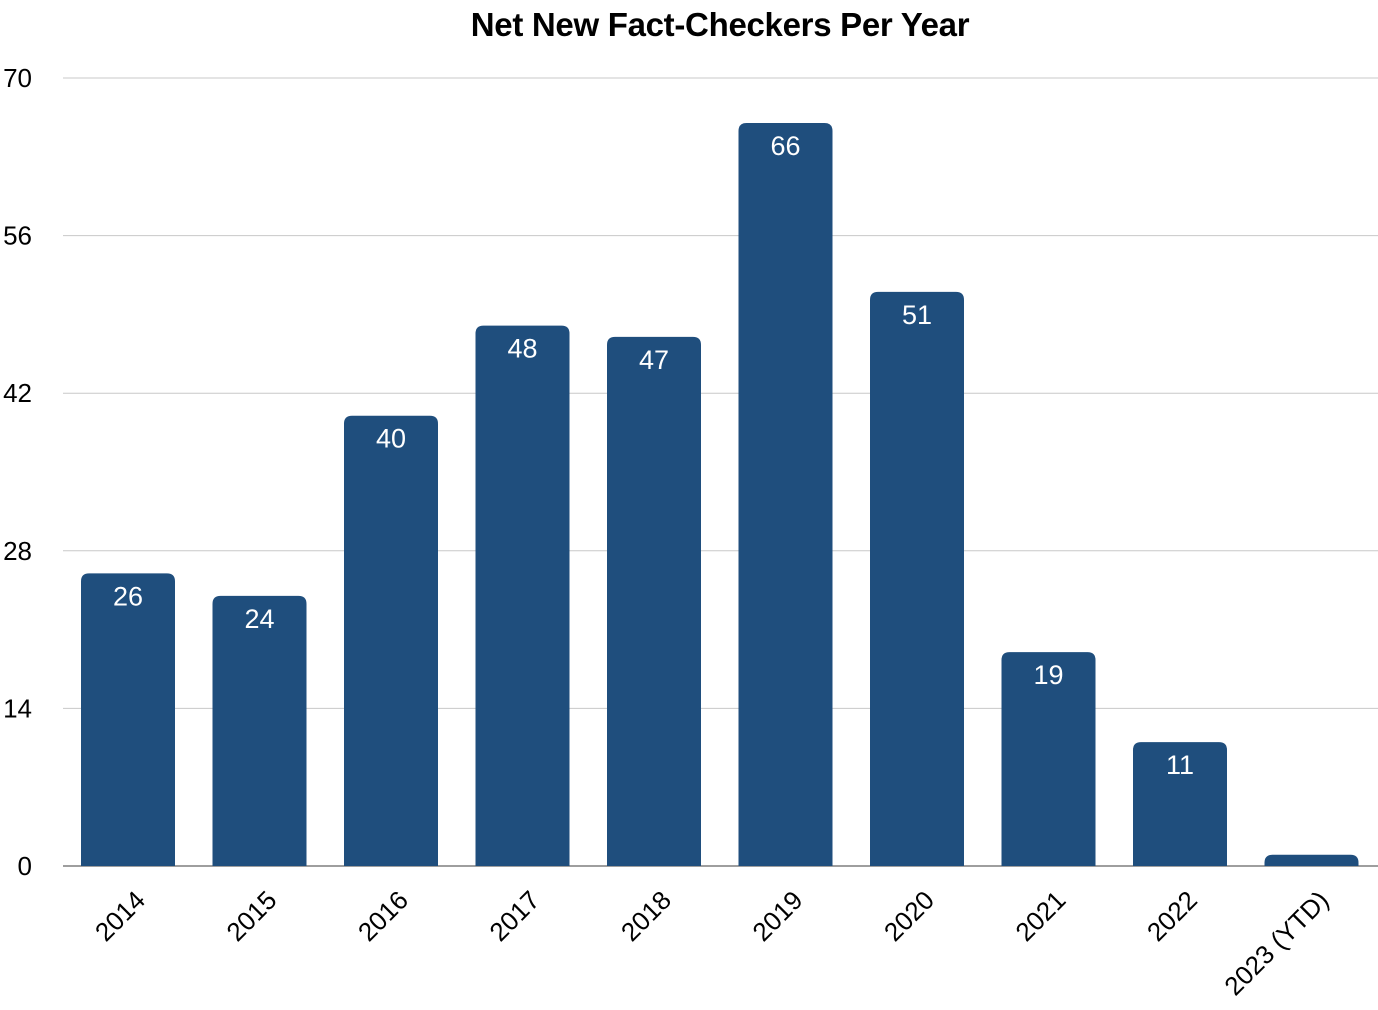  I want to click on data-label: 48, so click(522, 349).